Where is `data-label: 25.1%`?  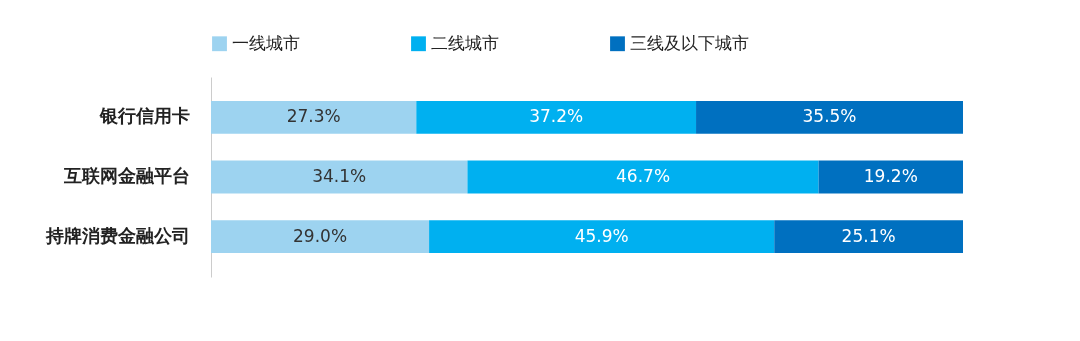 data-label: 25.1% is located at coordinates (868, 235).